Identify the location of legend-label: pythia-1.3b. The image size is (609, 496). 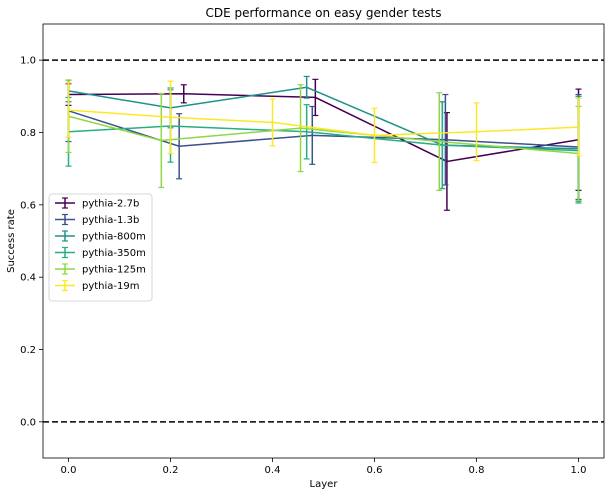
(110, 220).